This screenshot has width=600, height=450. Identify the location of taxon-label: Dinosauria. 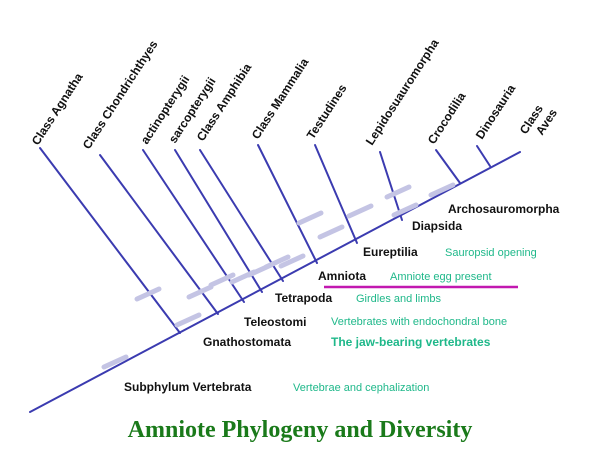
(496, 112).